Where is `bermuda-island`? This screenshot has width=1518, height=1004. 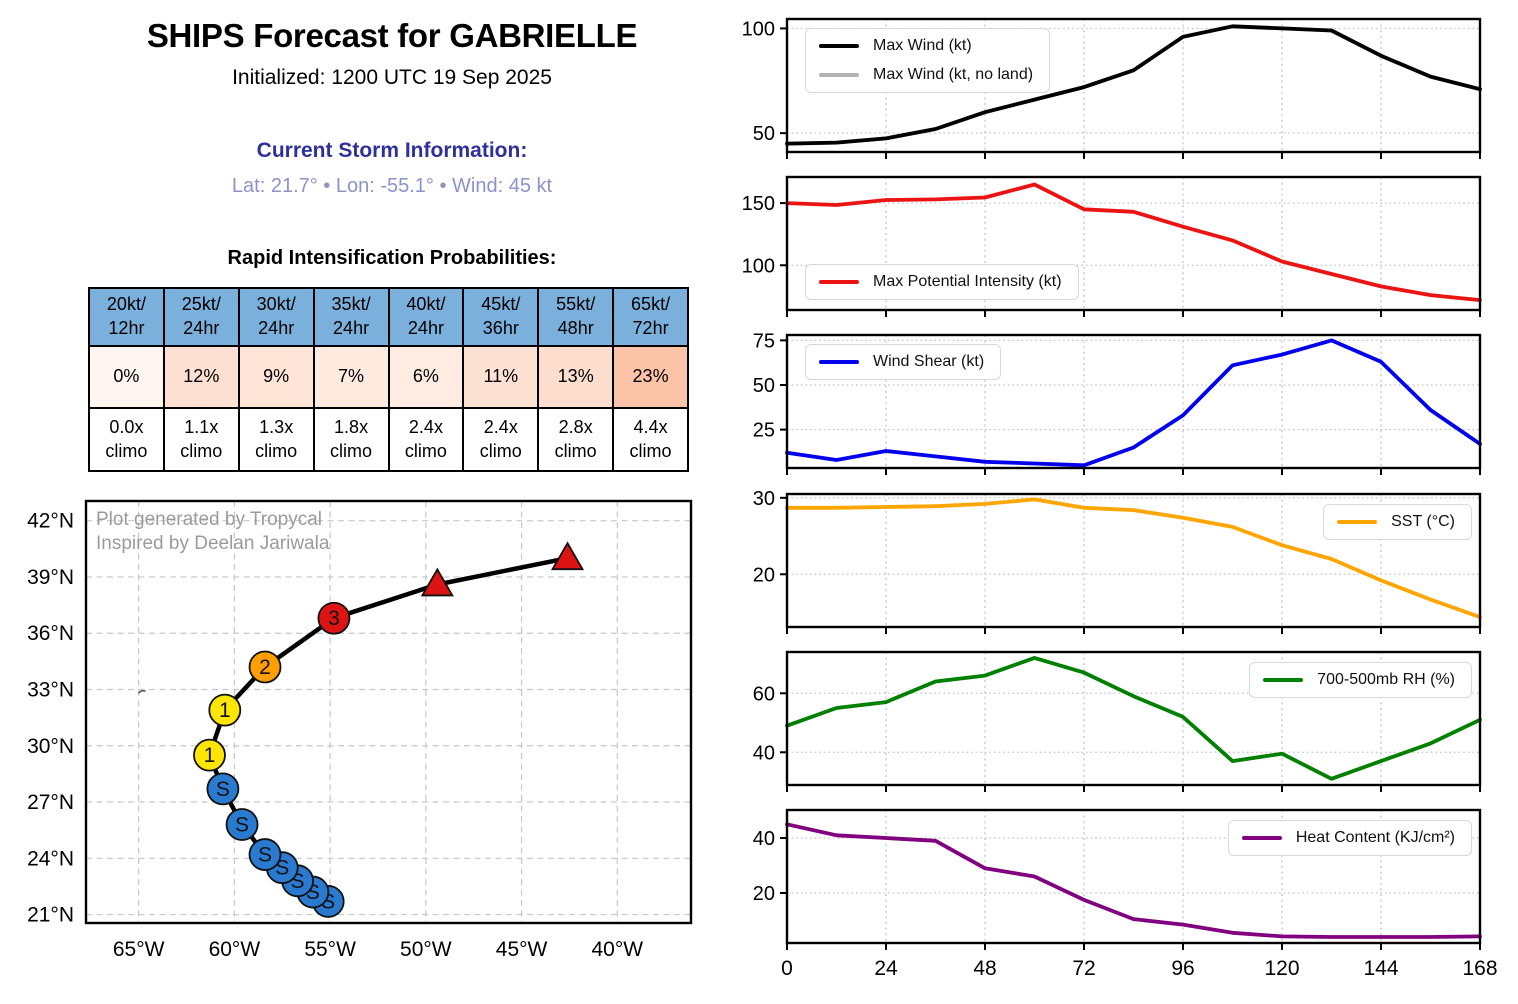 bermuda-island is located at coordinates (141, 691).